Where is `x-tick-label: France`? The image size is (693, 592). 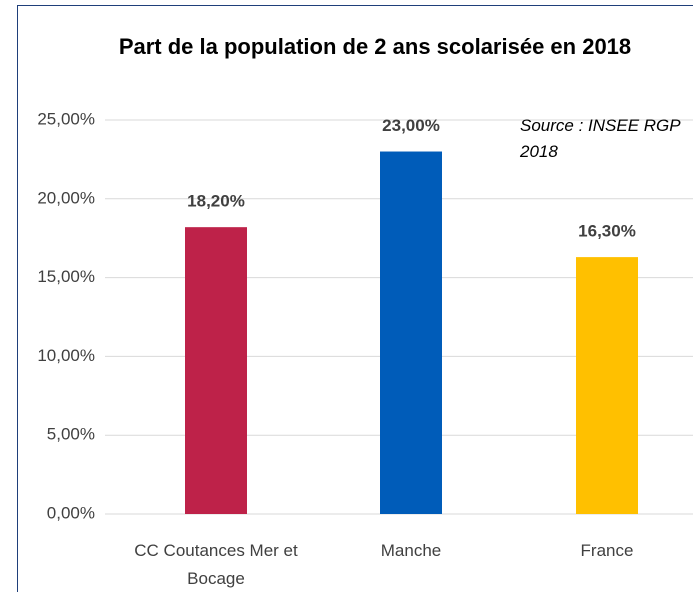 x-tick-label: France is located at coordinates (607, 550).